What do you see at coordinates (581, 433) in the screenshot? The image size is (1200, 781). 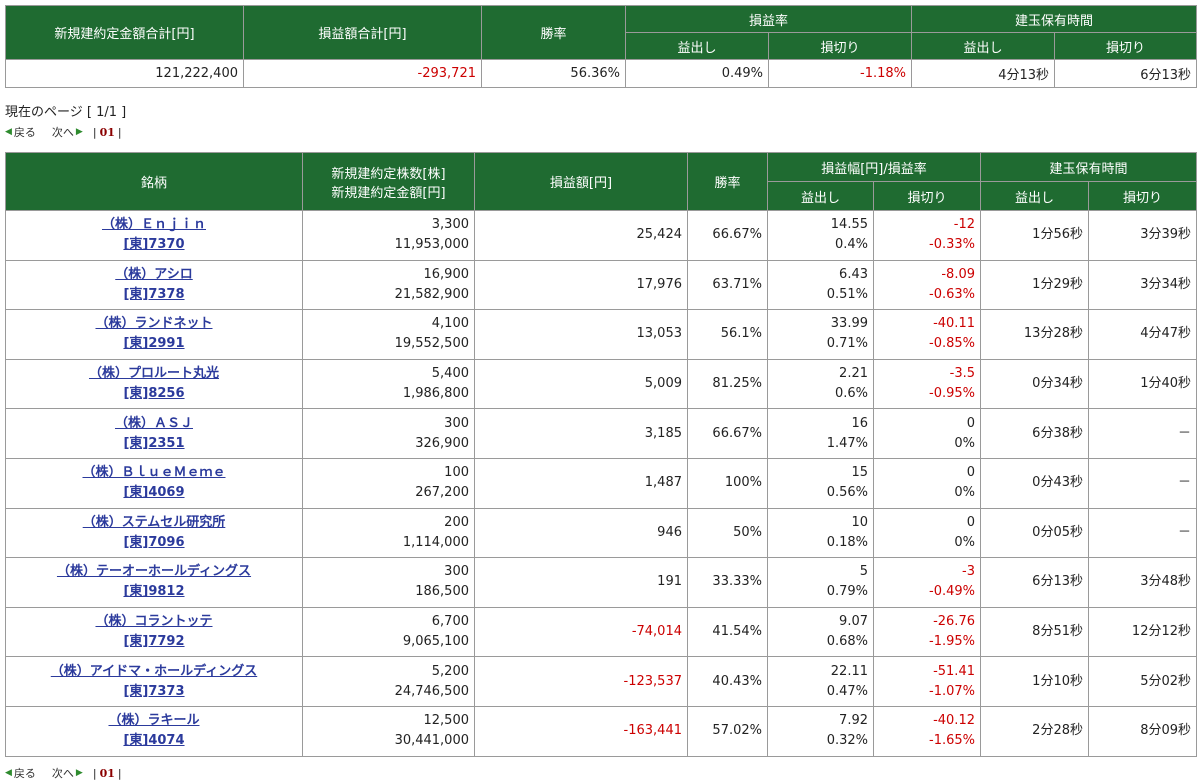 I see `pnl-value: 3,185` at bounding box center [581, 433].